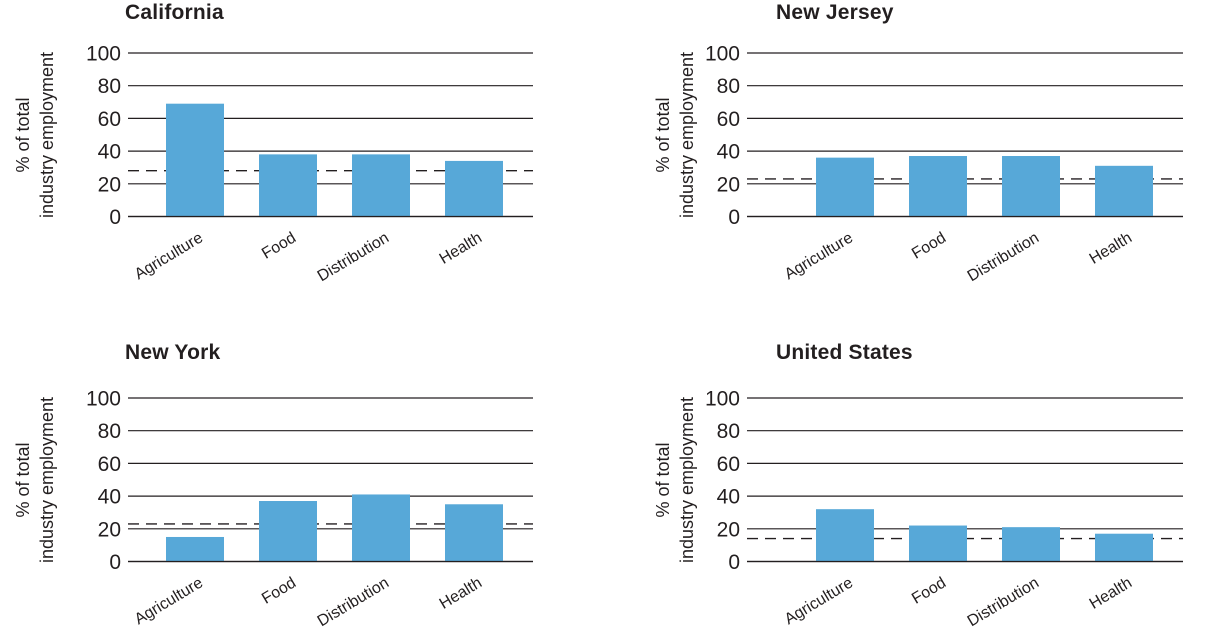 This screenshot has height=644, width=1228. Describe the element at coordinates (835, 12) in the screenshot. I see `chart-title: New Jersey` at that location.